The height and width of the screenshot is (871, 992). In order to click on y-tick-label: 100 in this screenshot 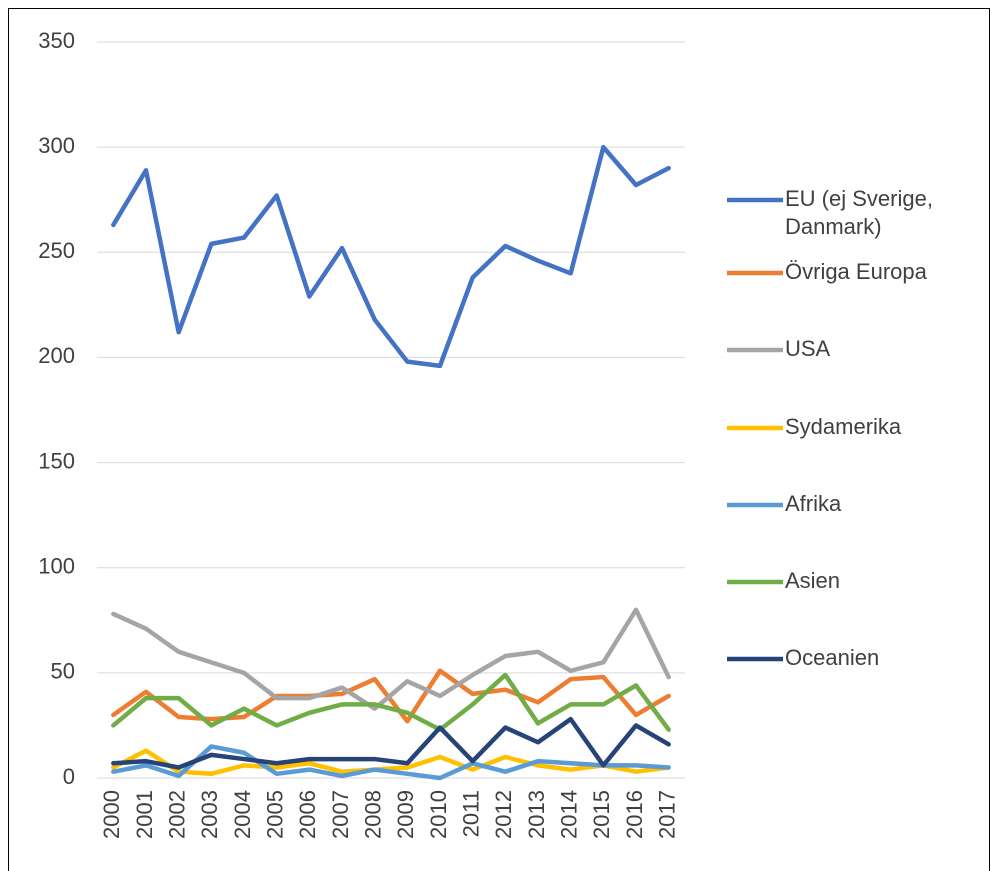, I will do `click(56, 566)`.